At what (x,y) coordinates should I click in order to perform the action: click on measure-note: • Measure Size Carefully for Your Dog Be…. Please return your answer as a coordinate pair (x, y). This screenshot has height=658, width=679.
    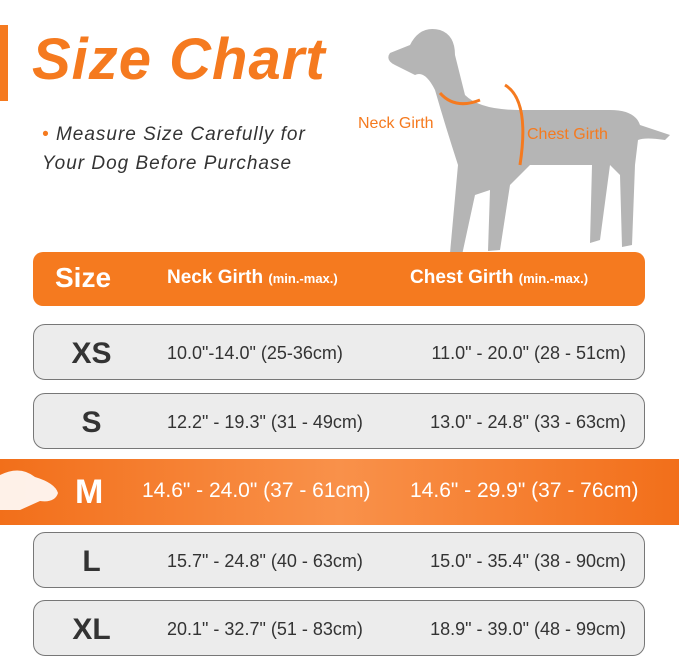
    Looking at the image, I should click on (192, 149).